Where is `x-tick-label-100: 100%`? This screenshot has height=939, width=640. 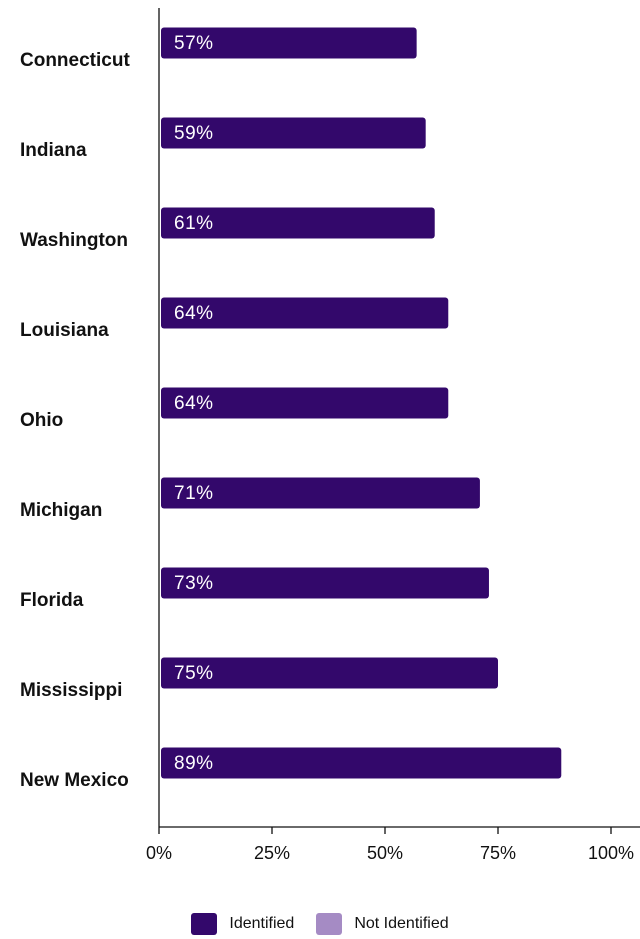 x-tick-label-100: 100% is located at coordinates (611, 853).